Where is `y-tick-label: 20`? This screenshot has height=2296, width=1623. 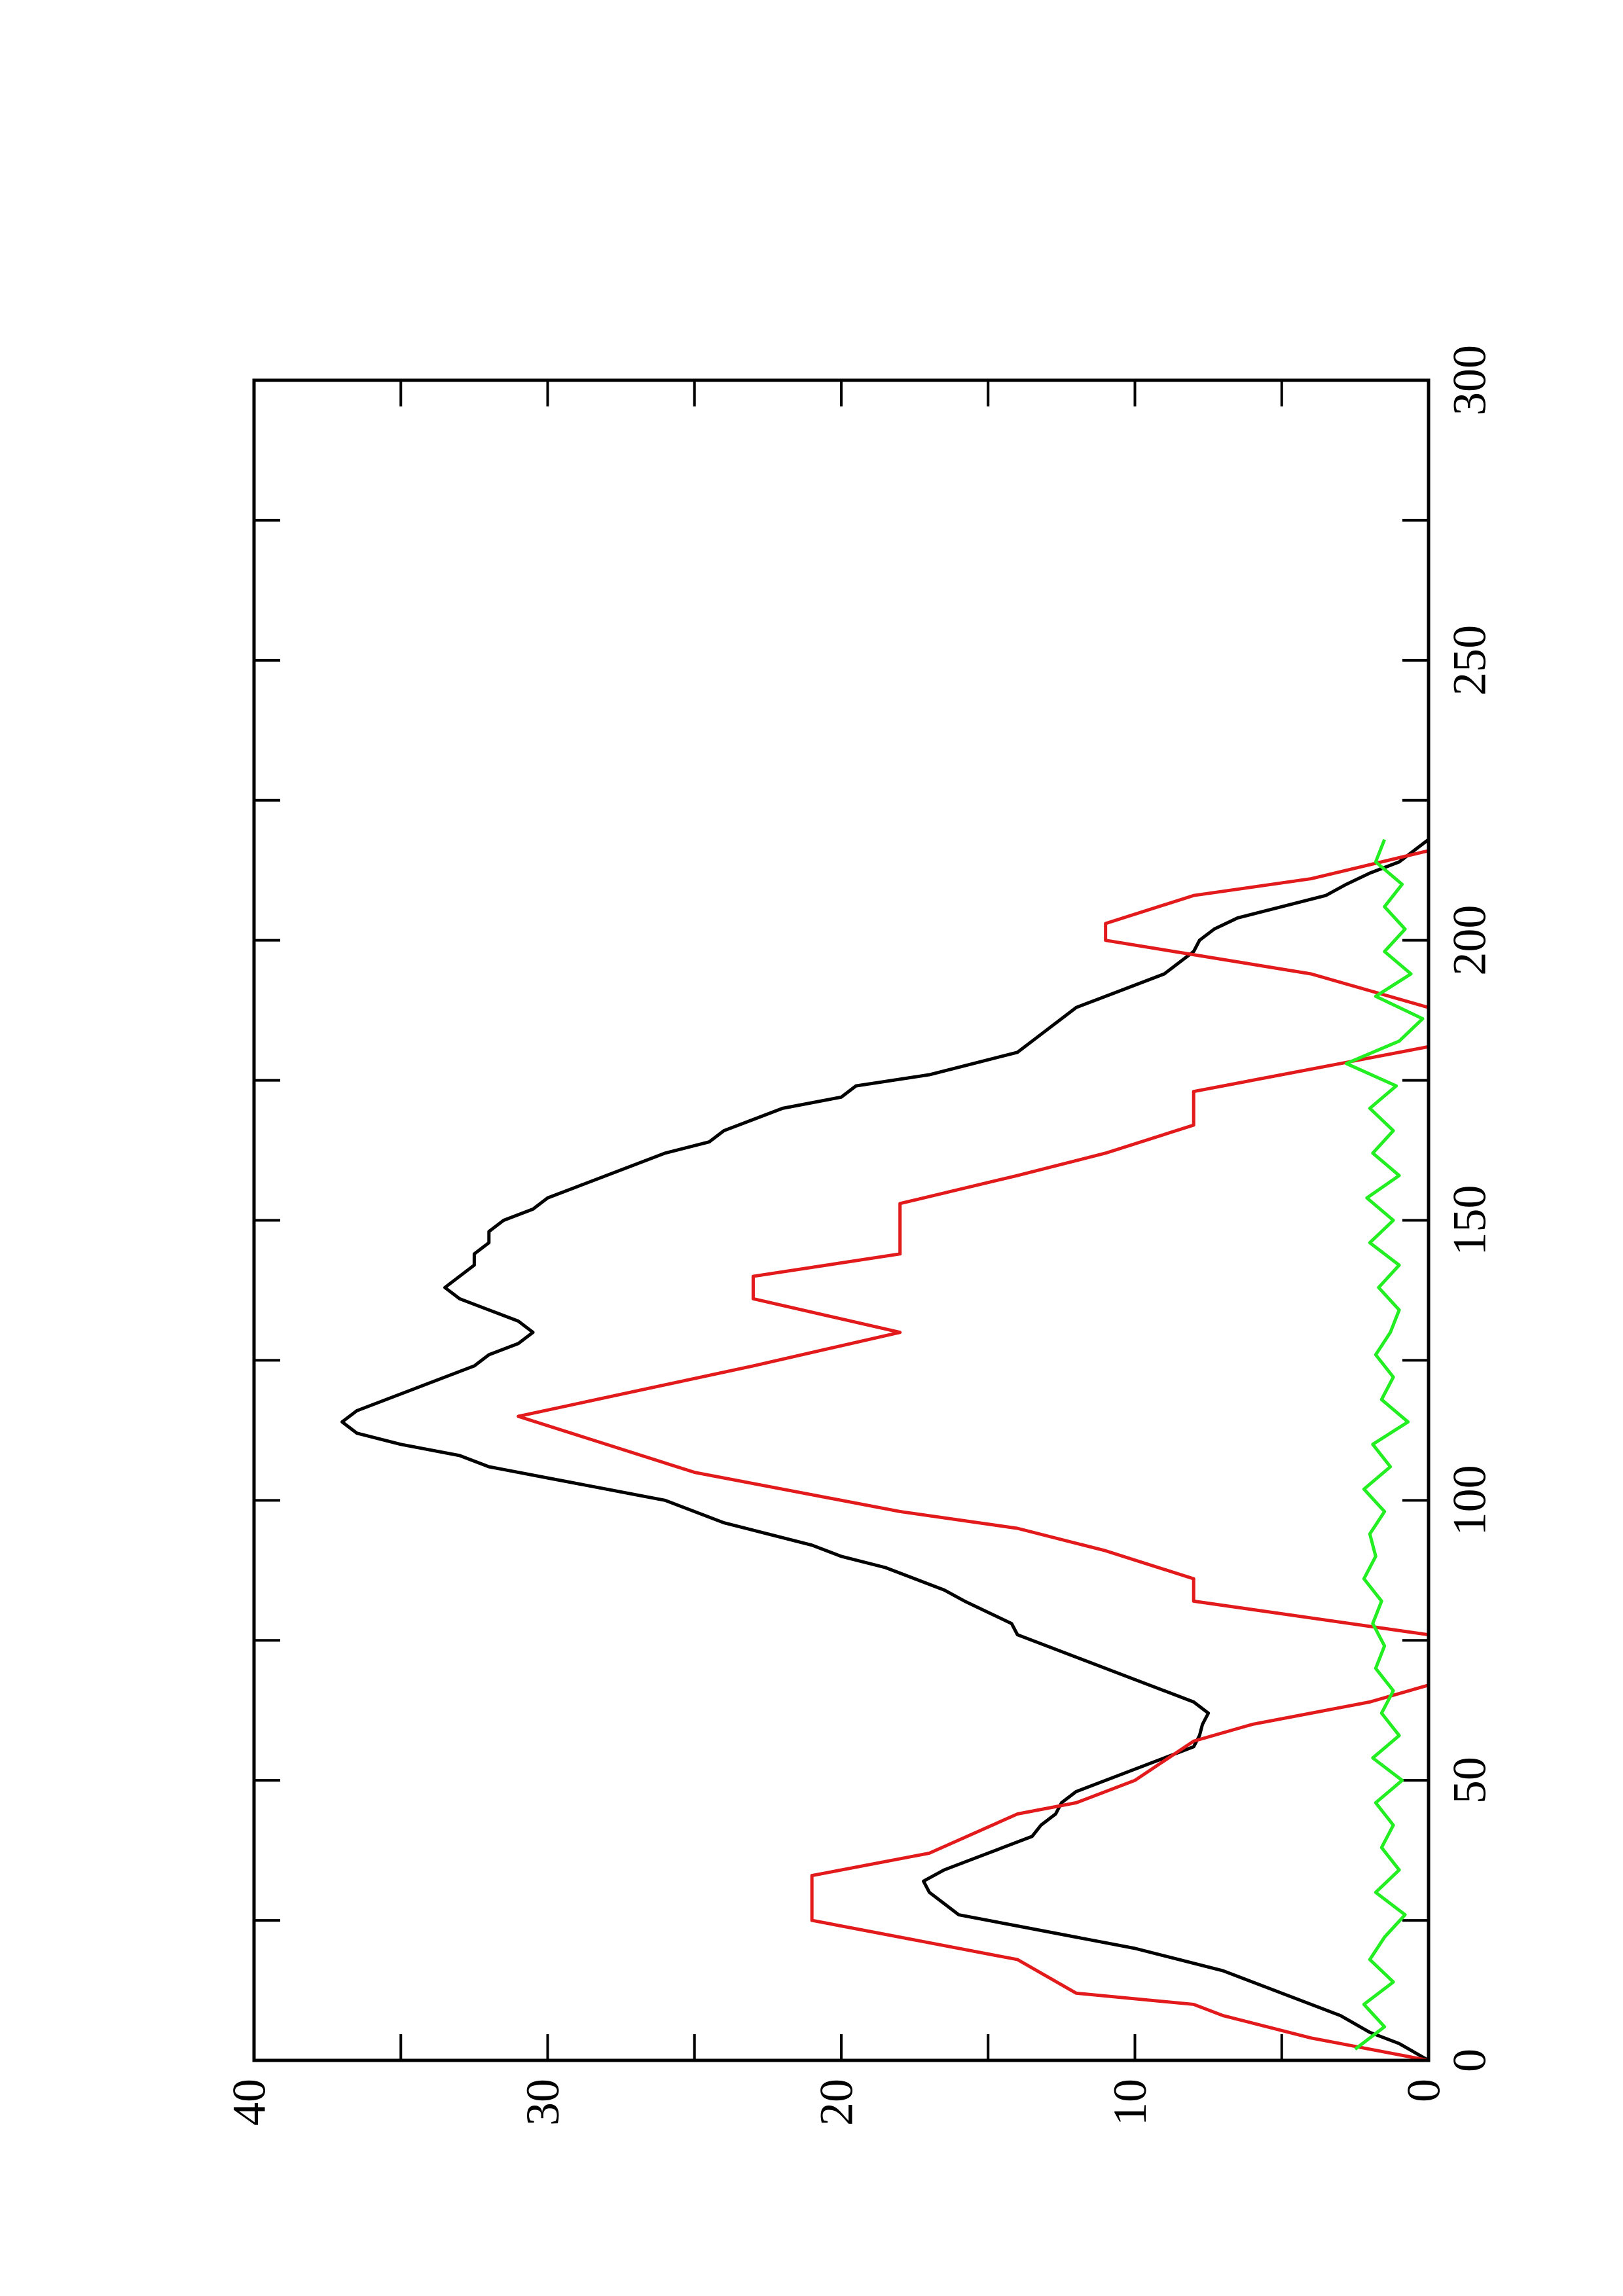 y-tick-label: 20 is located at coordinates (837, 2102).